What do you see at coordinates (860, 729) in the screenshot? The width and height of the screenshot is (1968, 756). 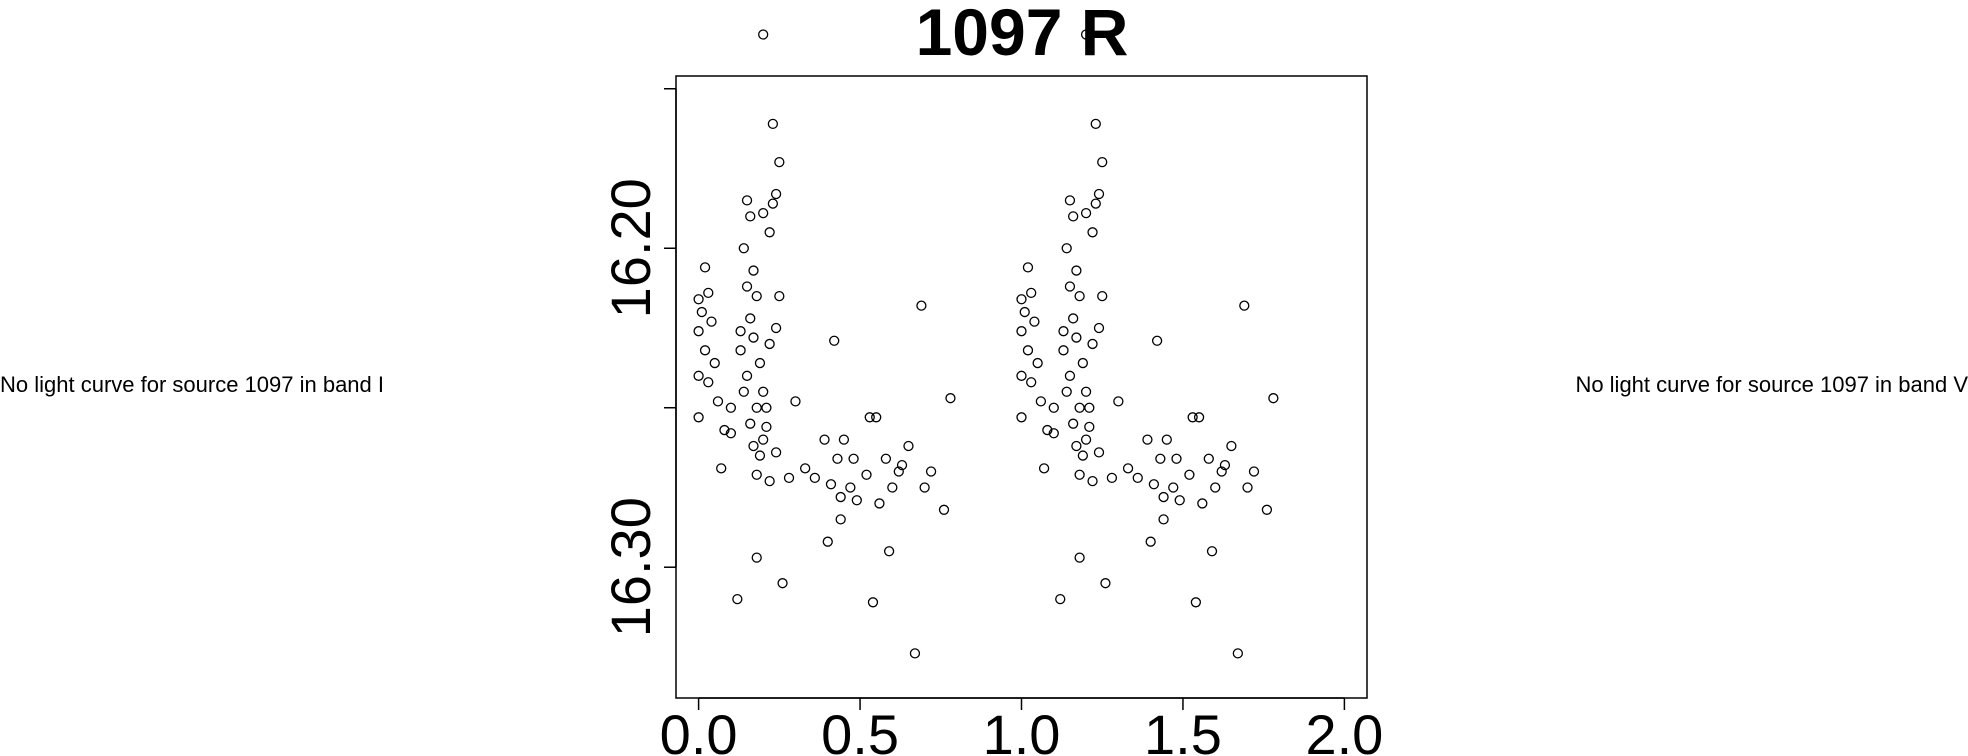 I see `x-tick-label: 0.5` at bounding box center [860, 729].